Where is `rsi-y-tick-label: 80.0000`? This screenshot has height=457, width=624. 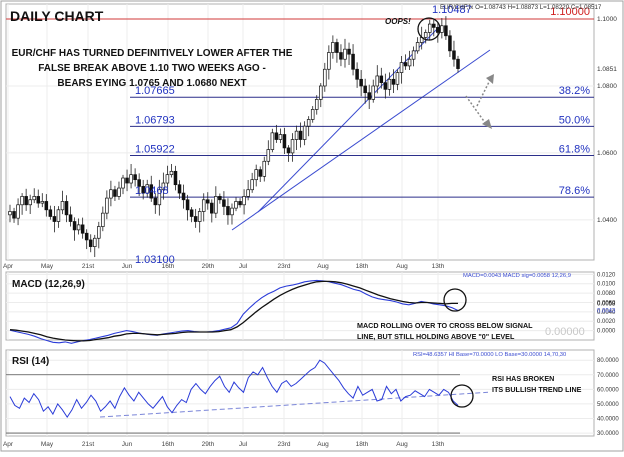
rsi-y-tick-label: 80.0000 is located at coordinates (608, 361).